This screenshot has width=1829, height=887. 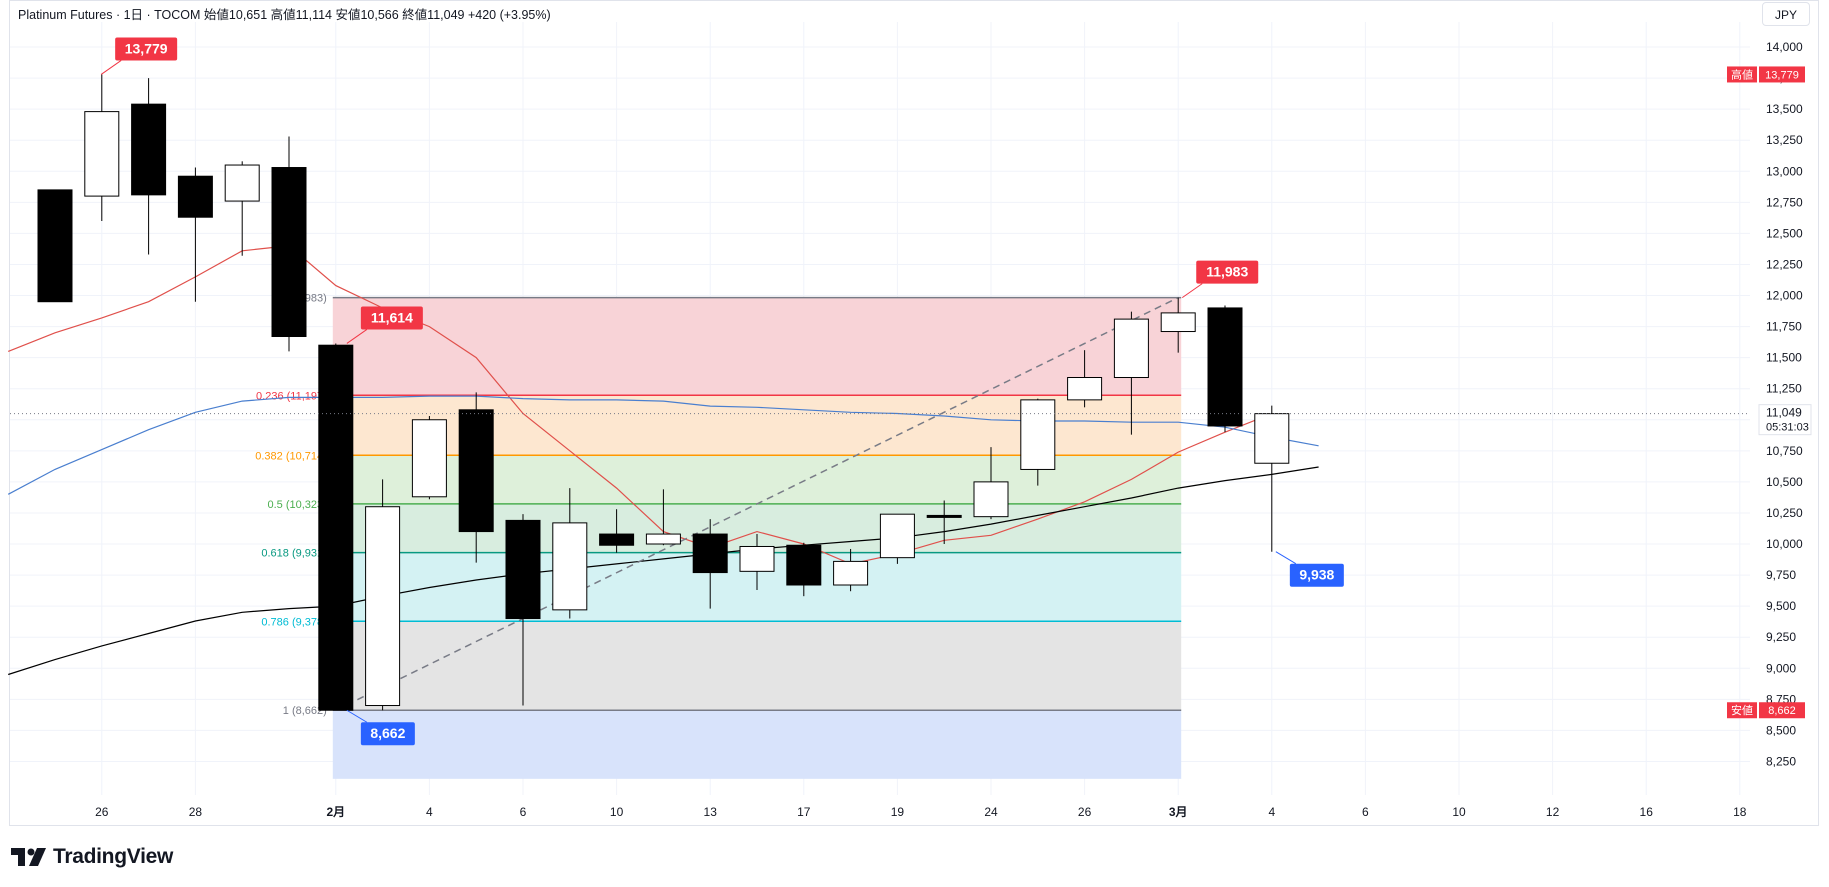 I want to click on axis-marker-value: 8,662, so click(x=1782, y=711).